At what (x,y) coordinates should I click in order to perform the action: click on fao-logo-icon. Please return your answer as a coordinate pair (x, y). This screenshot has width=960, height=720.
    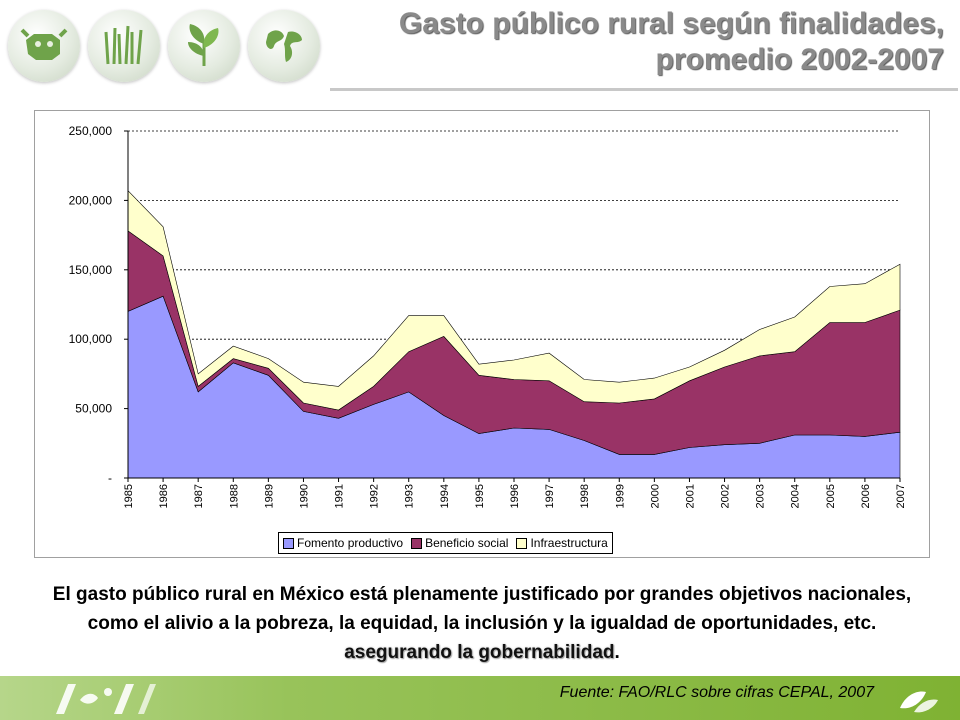
    Looking at the image, I should click on (106, 699).